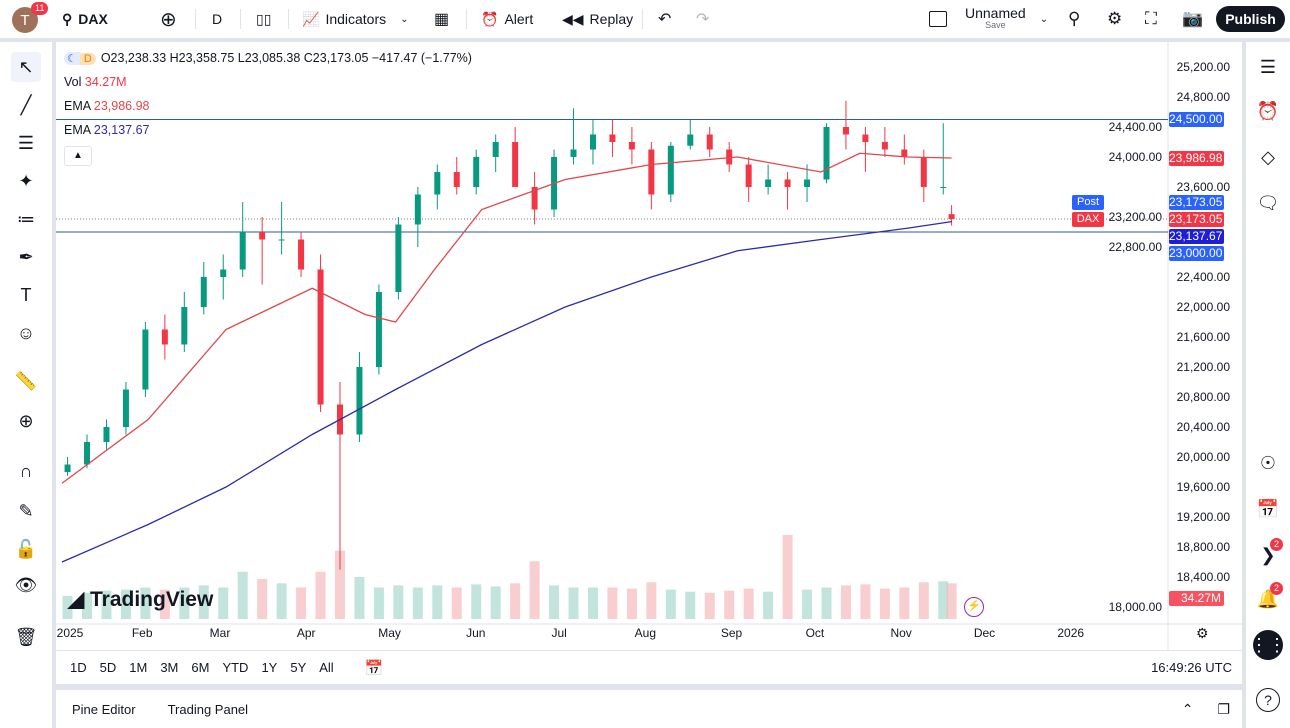 The image size is (1290, 728). I want to click on axis-settings-icon: ⚙, so click(1202, 633).